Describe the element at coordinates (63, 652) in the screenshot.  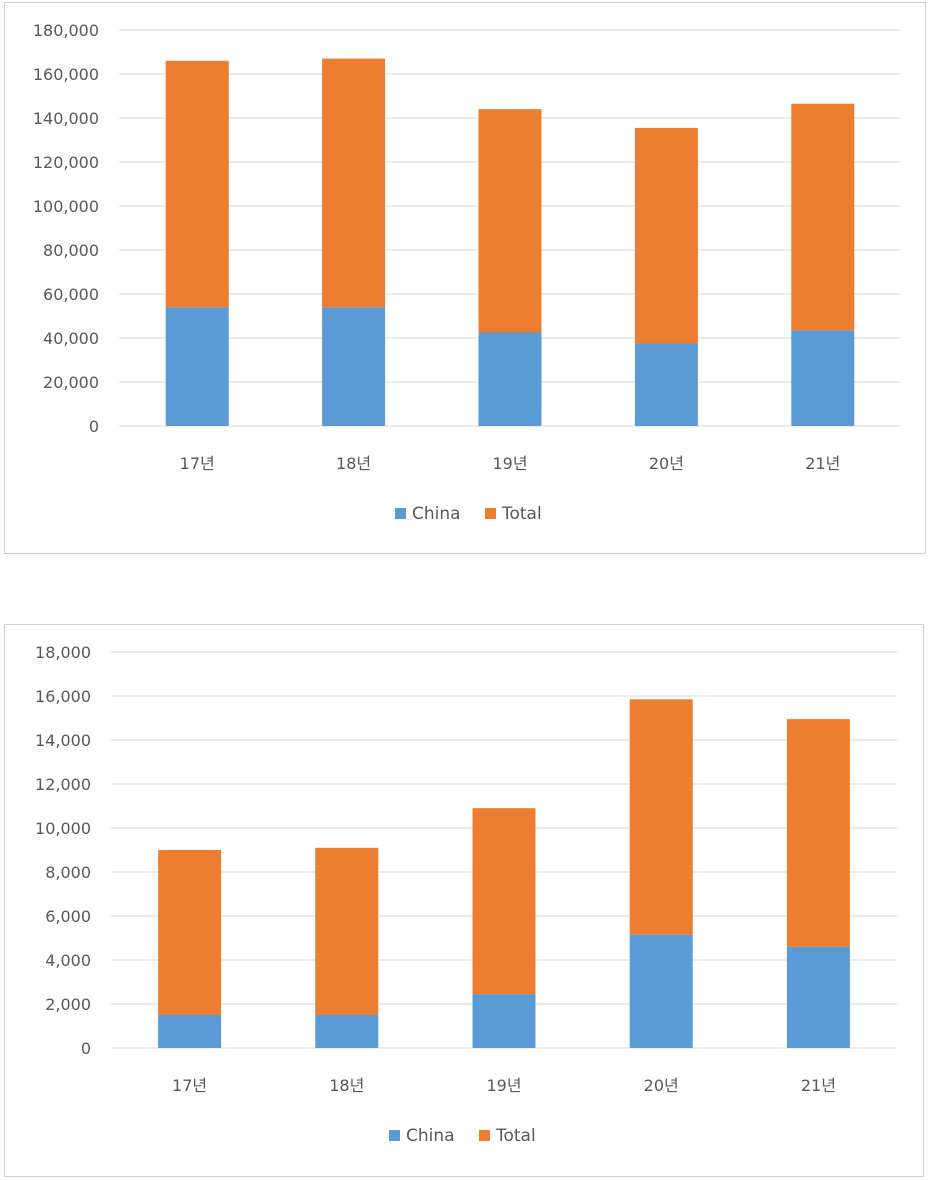
I see `y-tick-label: 18,000` at that location.